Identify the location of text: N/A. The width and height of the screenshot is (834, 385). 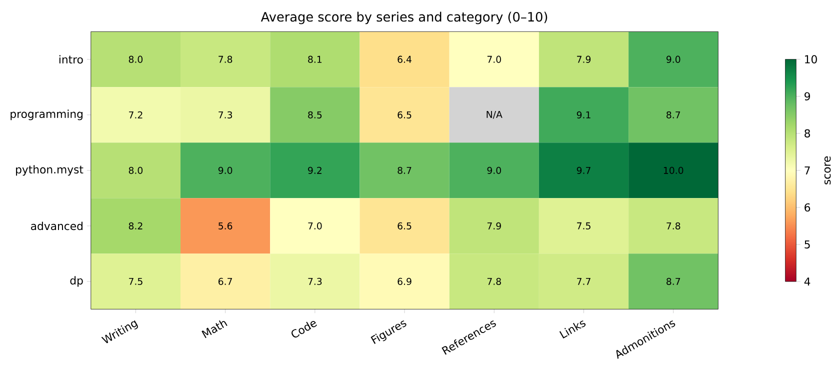
(494, 114).